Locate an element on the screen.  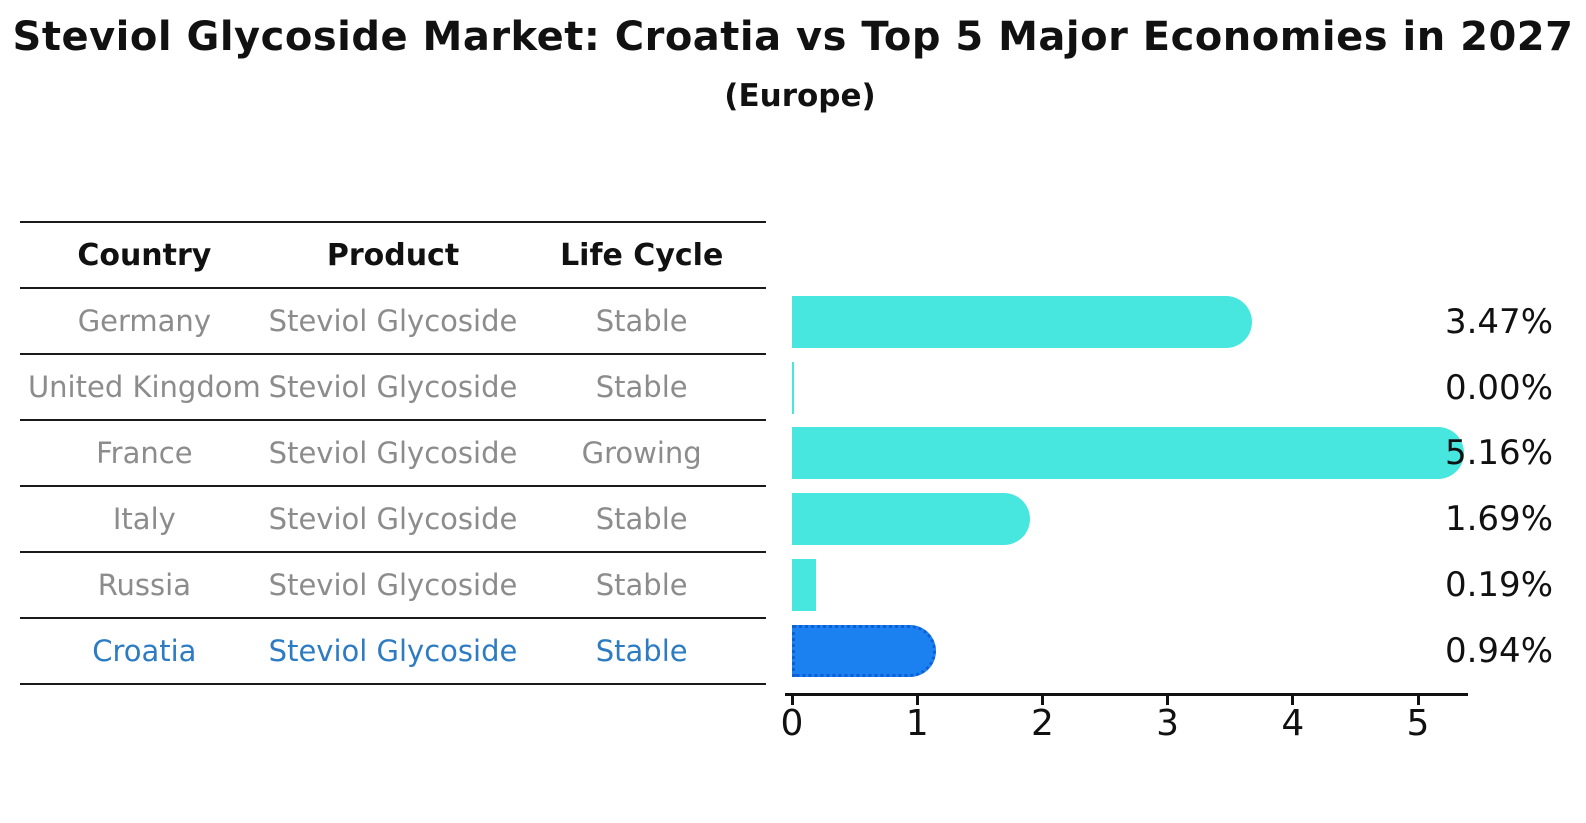
table-row-russia: Russia Steviol Glycoside Stable is located at coordinates (393, 586).